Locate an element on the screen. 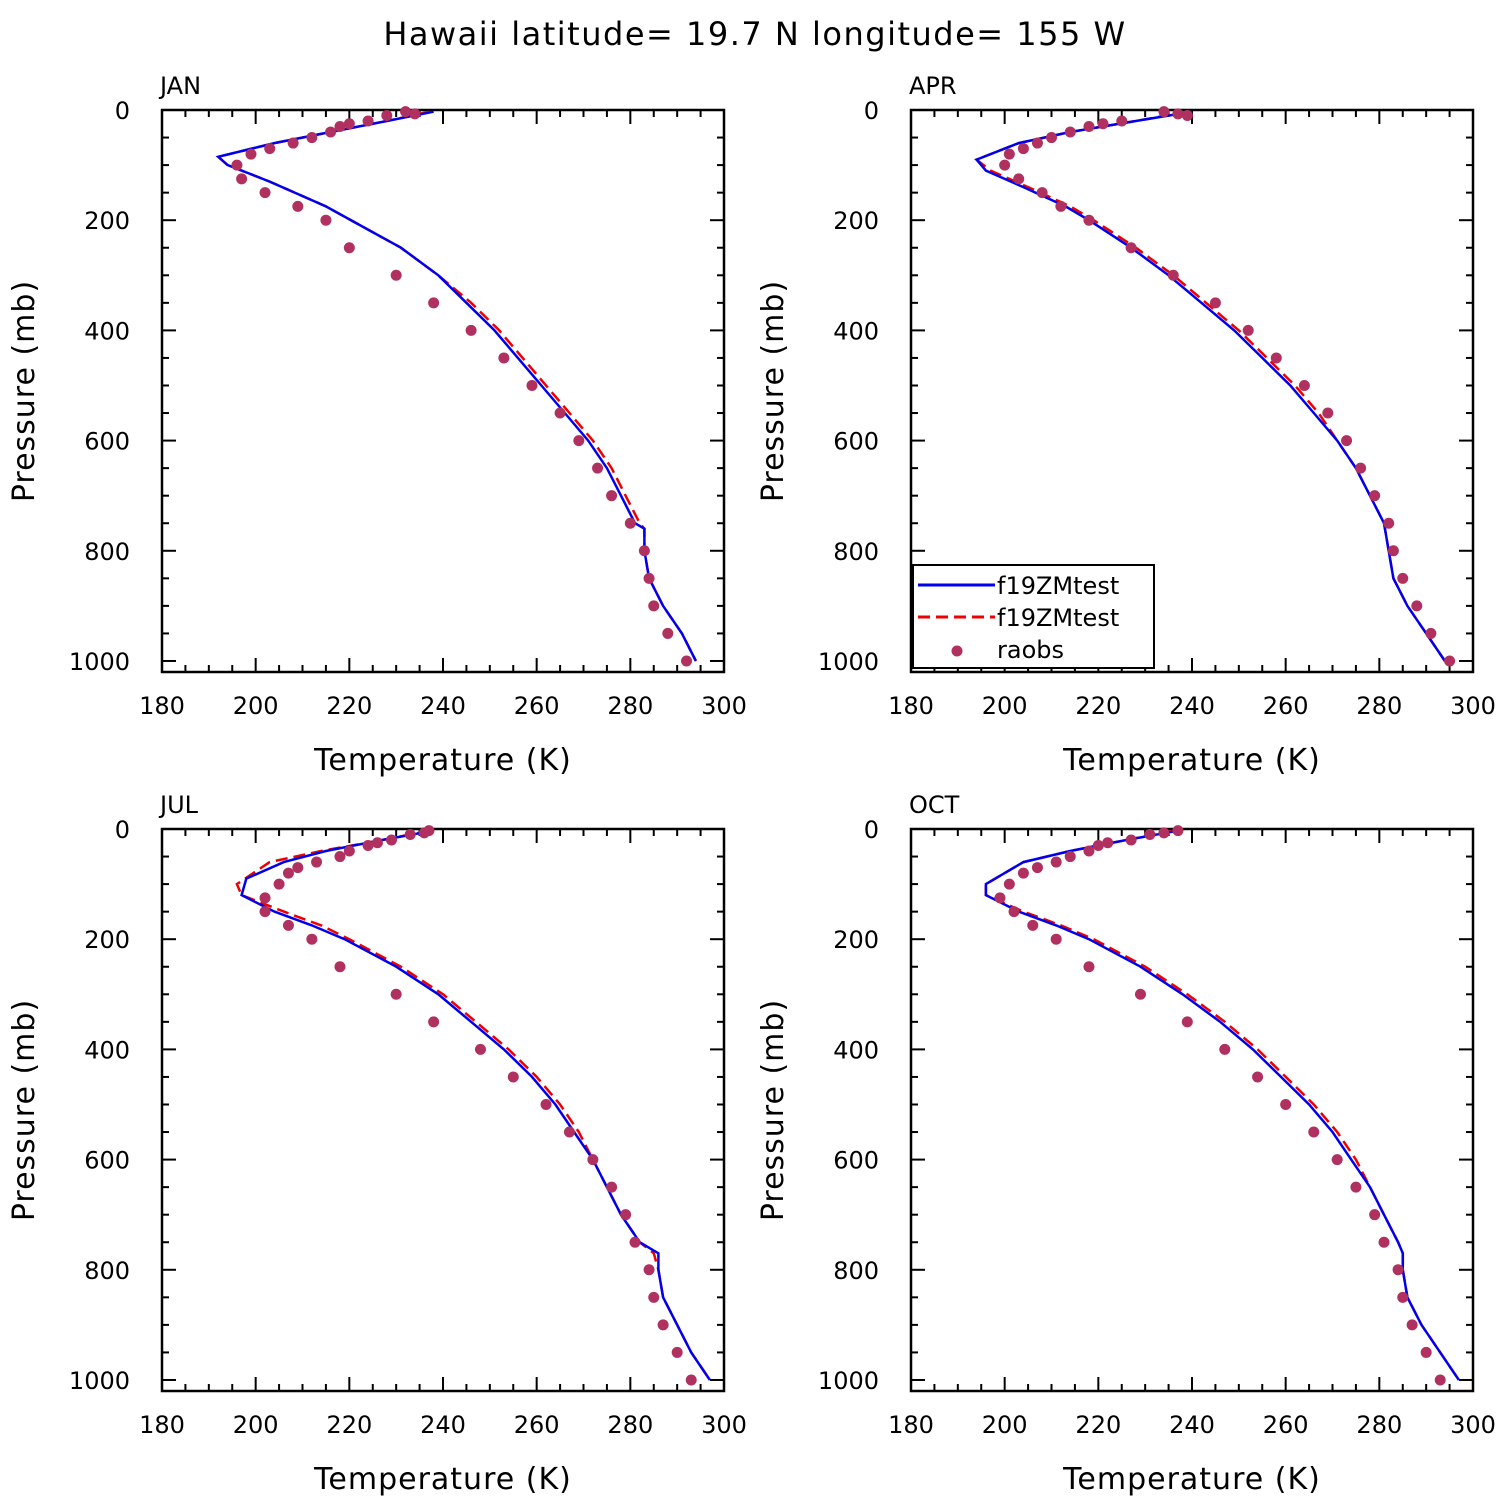 The height and width of the screenshot is (1510, 1510). panel-label: JUL is located at coordinates (178, 805).